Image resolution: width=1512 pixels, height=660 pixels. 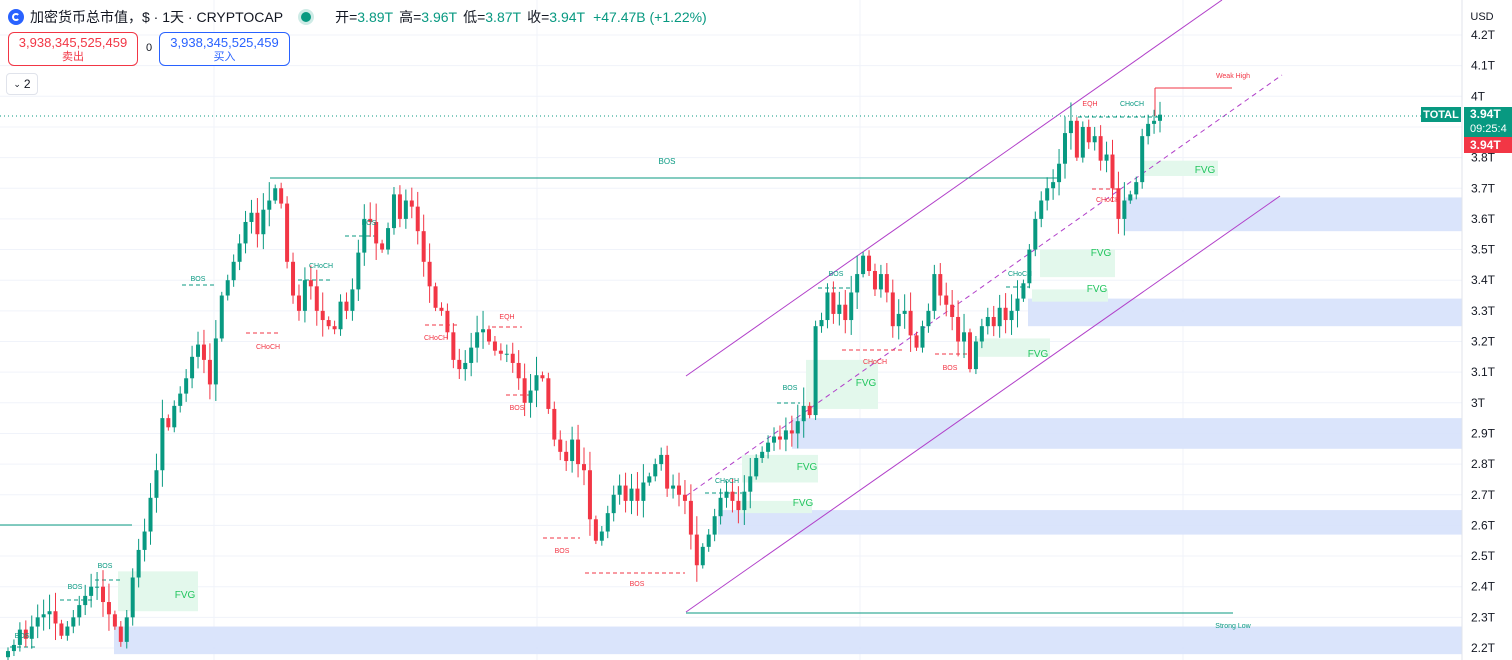 What do you see at coordinates (1483, 35) in the screenshot?
I see `y-tick-label: 4.2T` at bounding box center [1483, 35].